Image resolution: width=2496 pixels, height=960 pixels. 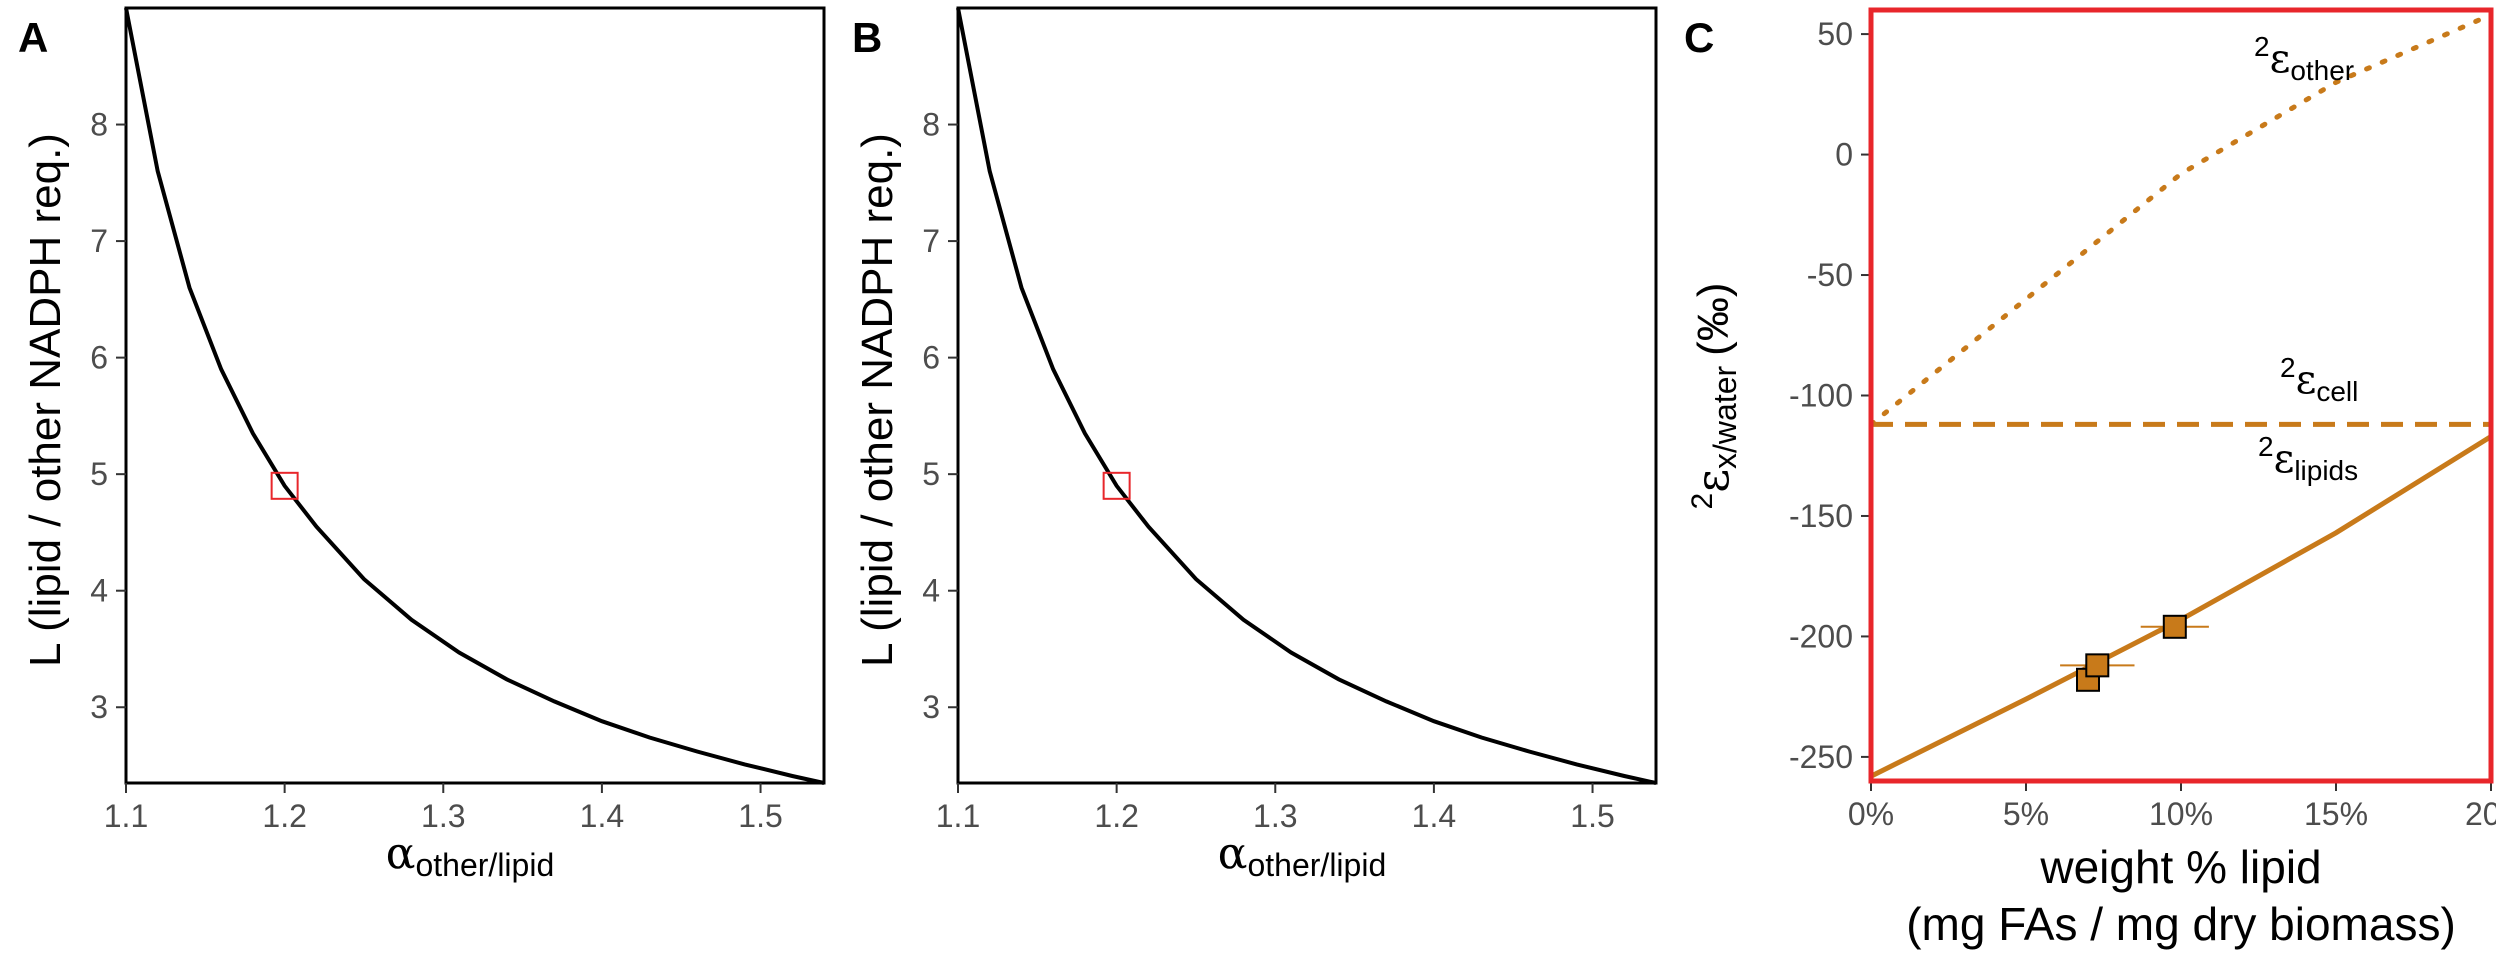 What do you see at coordinates (2181, 814) in the screenshot?
I see `x-tick-label-c-2: 10%` at bounding box center [2181, 814].